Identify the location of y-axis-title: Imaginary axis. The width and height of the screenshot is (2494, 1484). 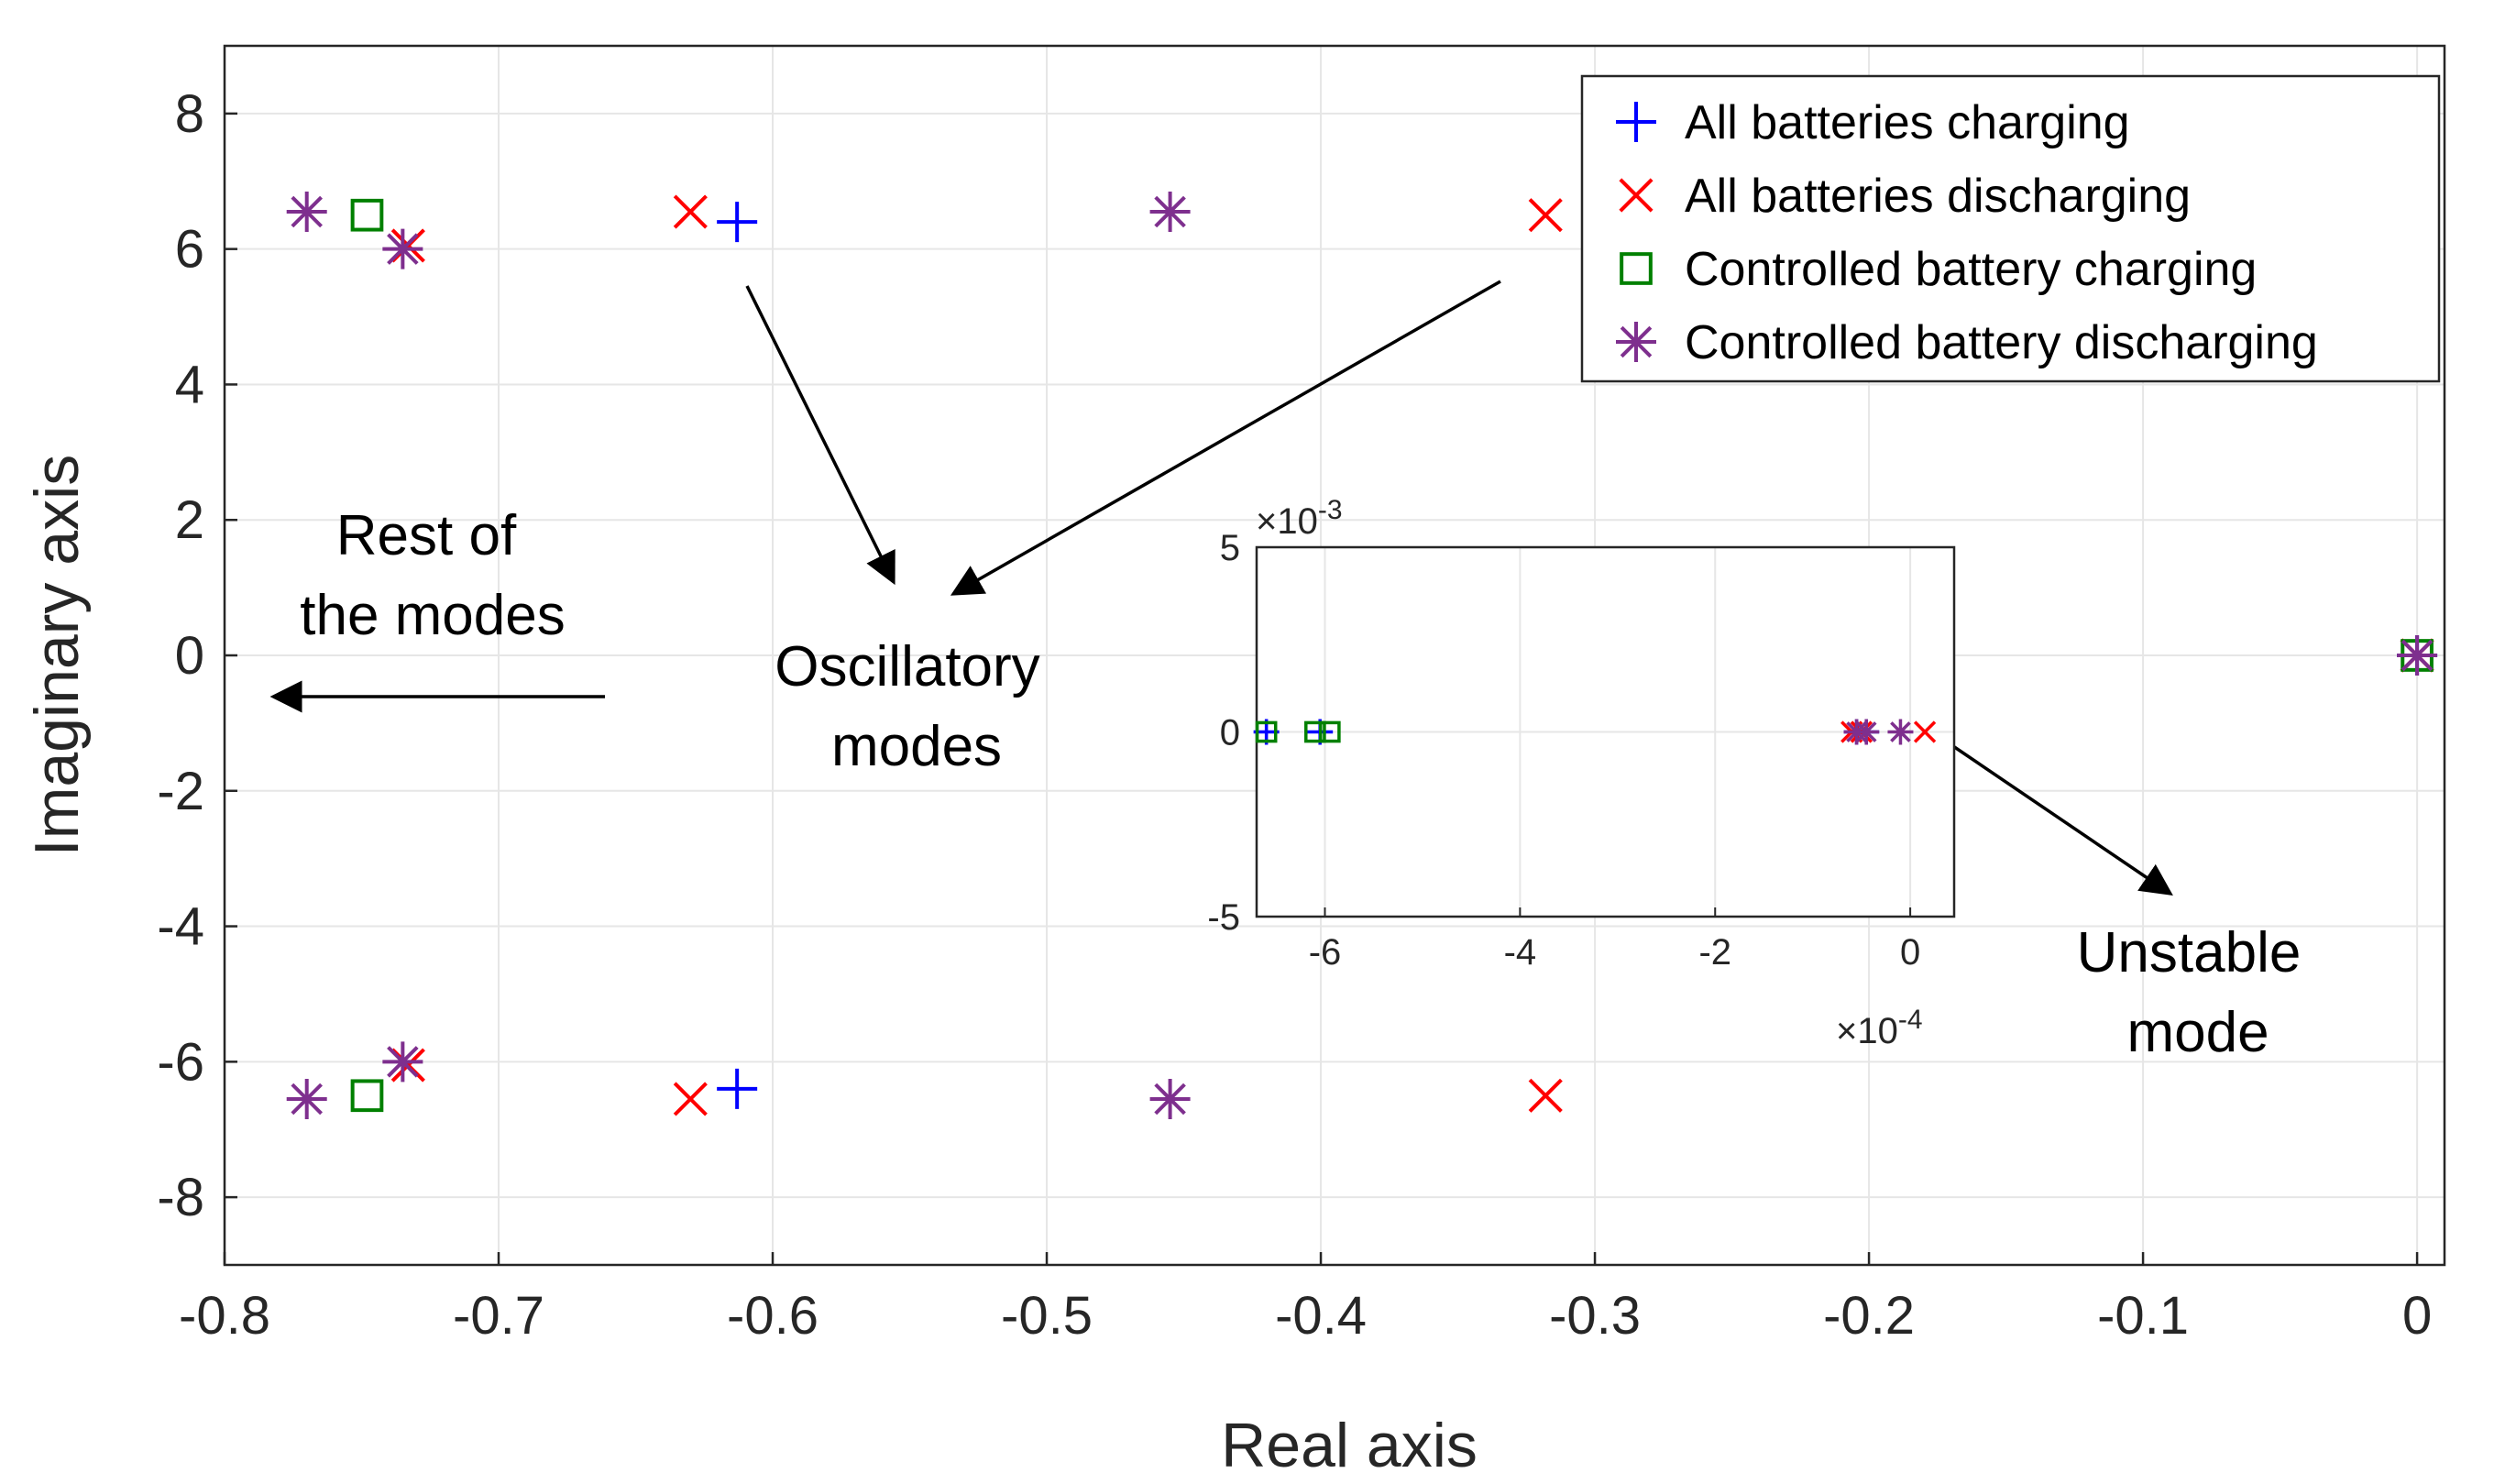
(57, 655).